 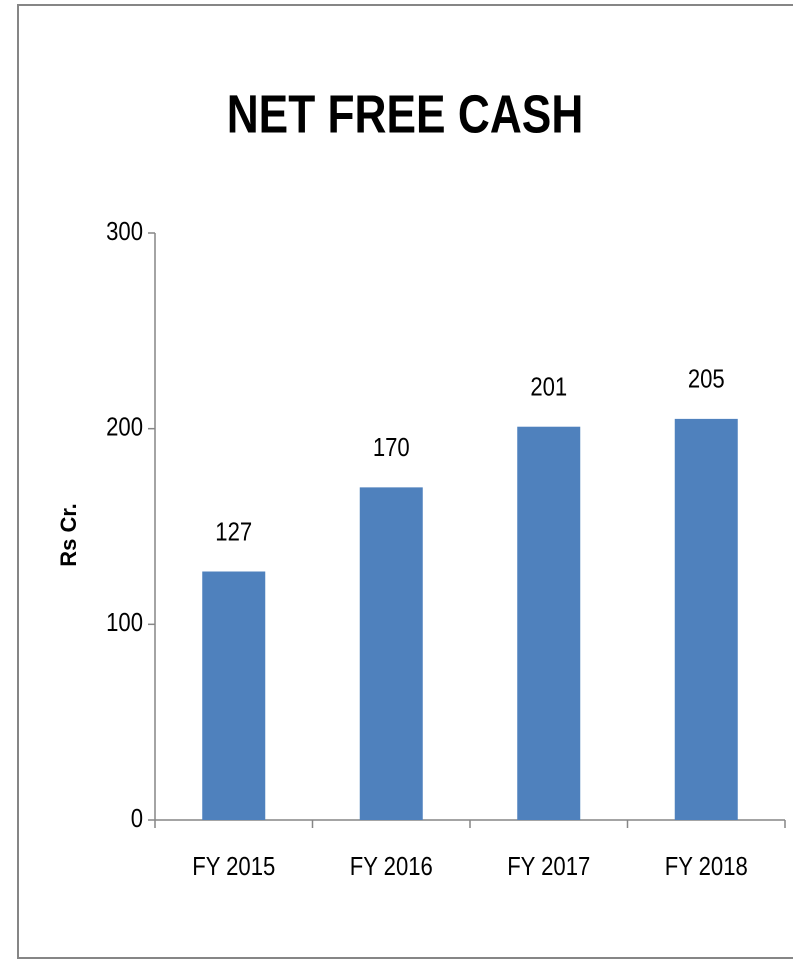 I want to click on y-tick-label: 100, so click(x=124, y=623).